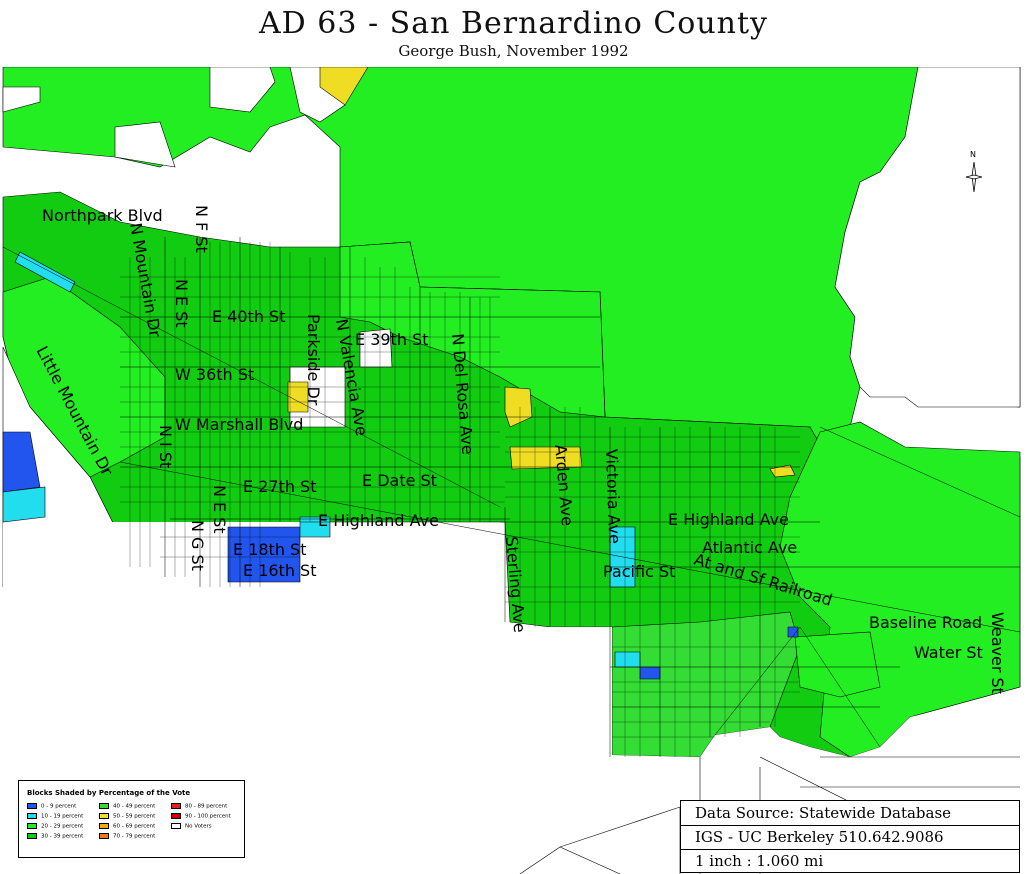  Describe the element at coordinates (650, 673) in the screenshot. I see `blue-patch-southeast` at that location.